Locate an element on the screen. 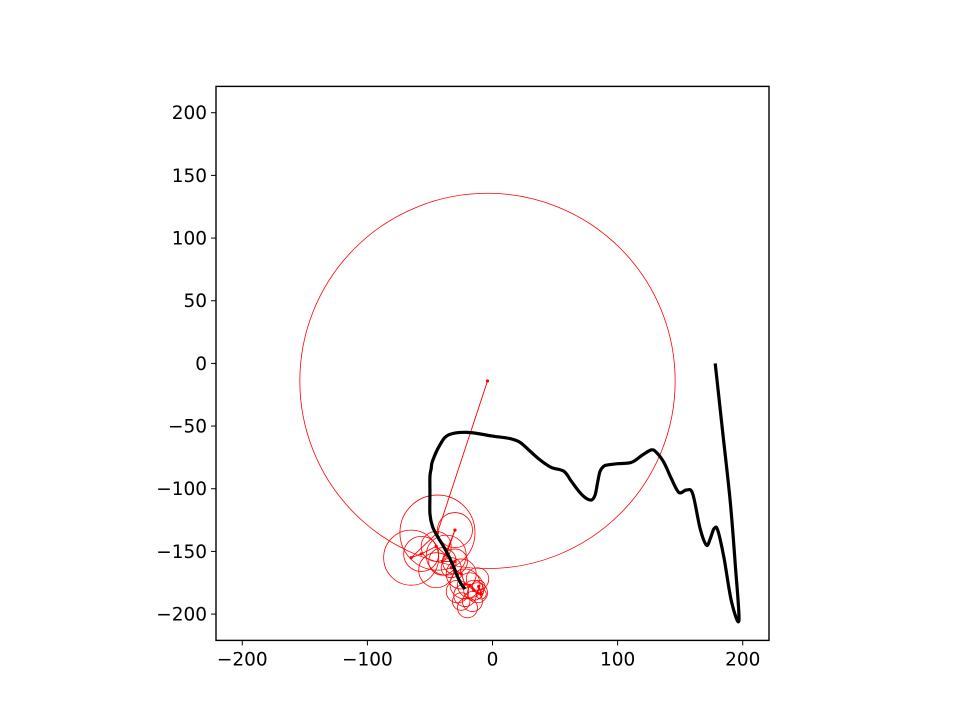  y-tick-label-4: 0 is located at coordinates (201, 364).